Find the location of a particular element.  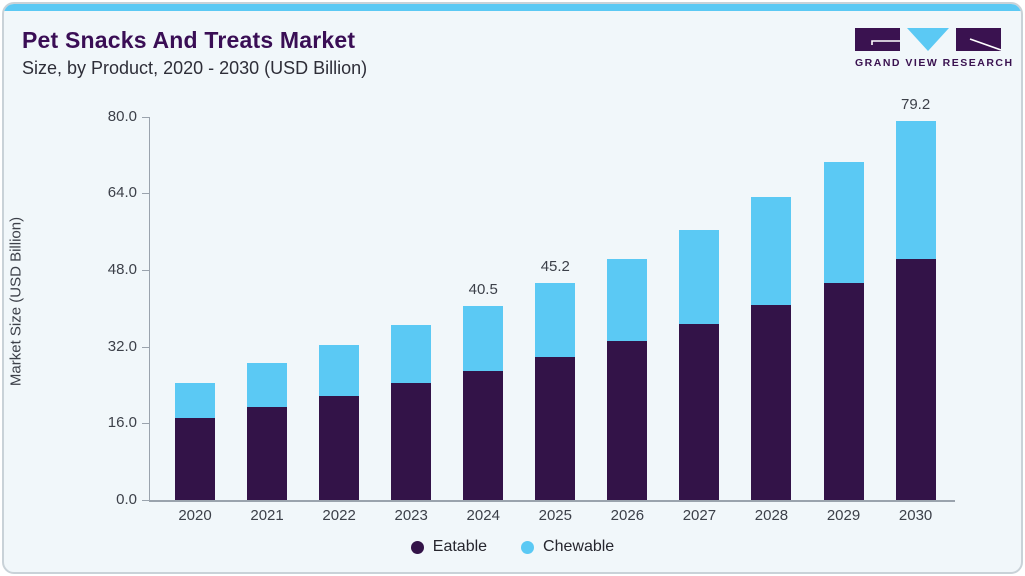

bar-2028-eatable-segment is located at coordinates (771, 402).